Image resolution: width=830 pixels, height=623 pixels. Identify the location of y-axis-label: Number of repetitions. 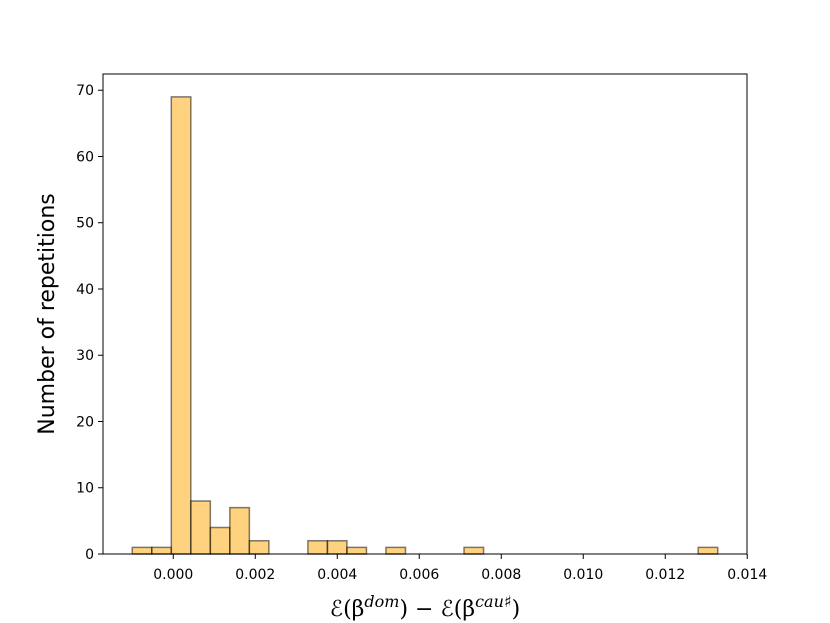
(47, 314).